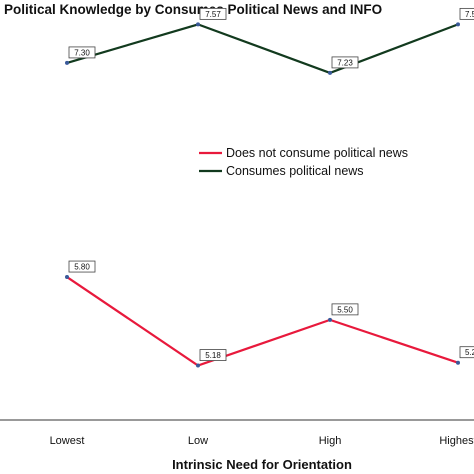 This screenshot has width=474, height=474. I want to click on data-label: 5.18, so click(213, 355).